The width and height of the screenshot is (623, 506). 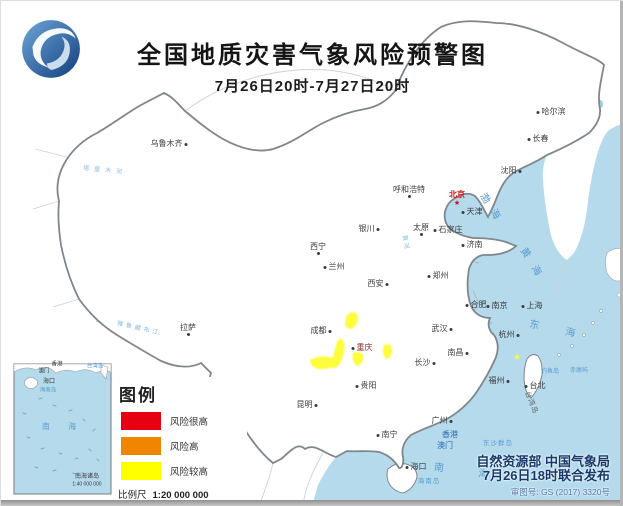 What do you see at coordinates (189, 422) in the screenshot?
I see `legend-label: 风险很高` at bounding box center [189, 422].